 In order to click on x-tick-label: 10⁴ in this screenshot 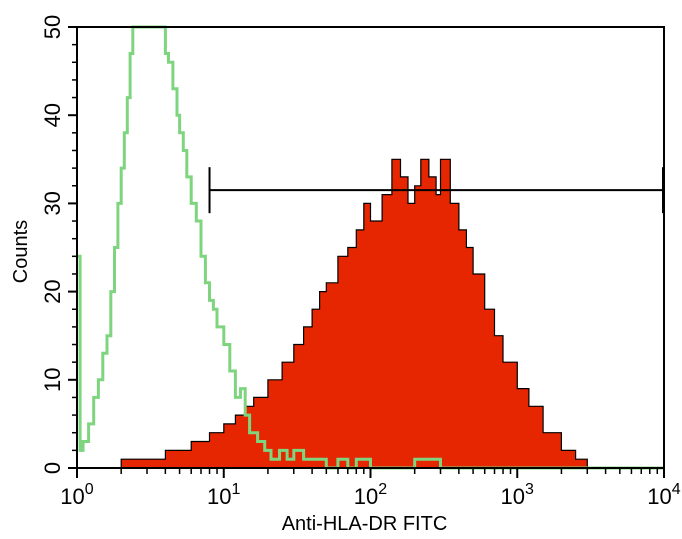, I will do `click(663, 495)`.